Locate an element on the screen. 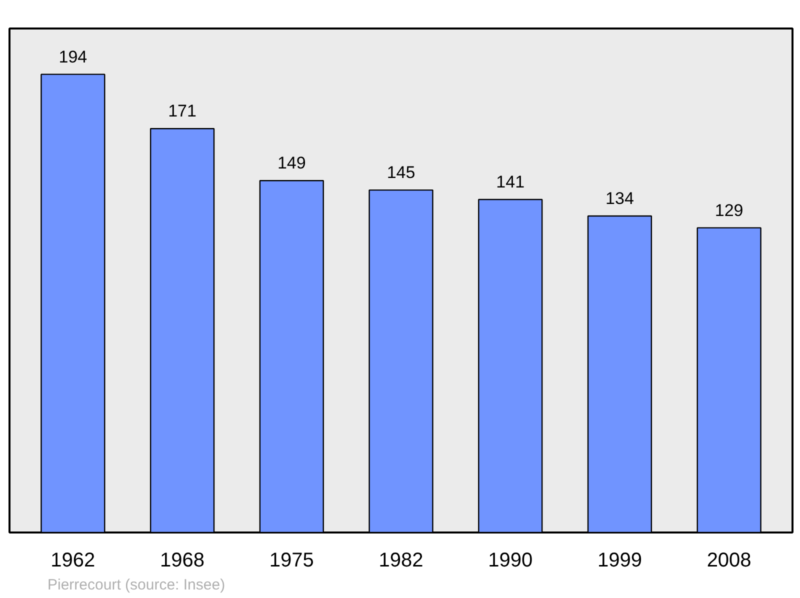  data-label: 145 is located at coordinates (401, 172).